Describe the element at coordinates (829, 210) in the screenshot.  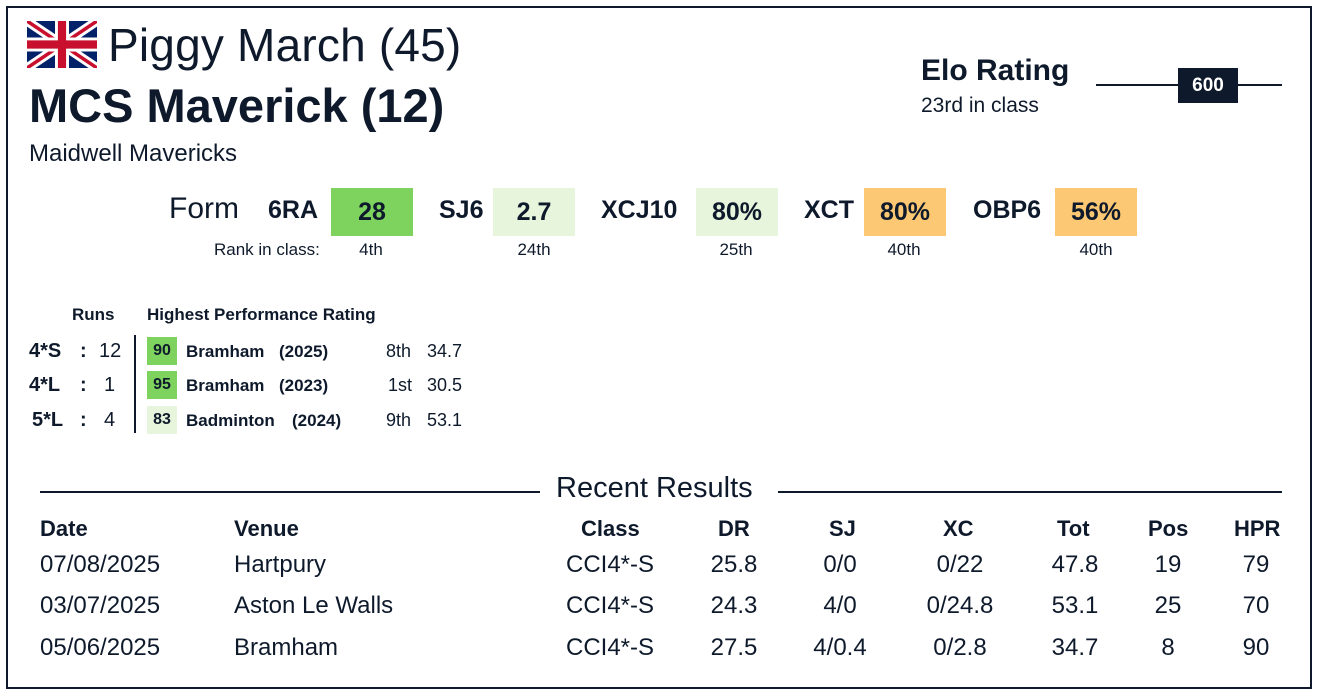
I see `form-metric-label-xct: XCT` at that location.